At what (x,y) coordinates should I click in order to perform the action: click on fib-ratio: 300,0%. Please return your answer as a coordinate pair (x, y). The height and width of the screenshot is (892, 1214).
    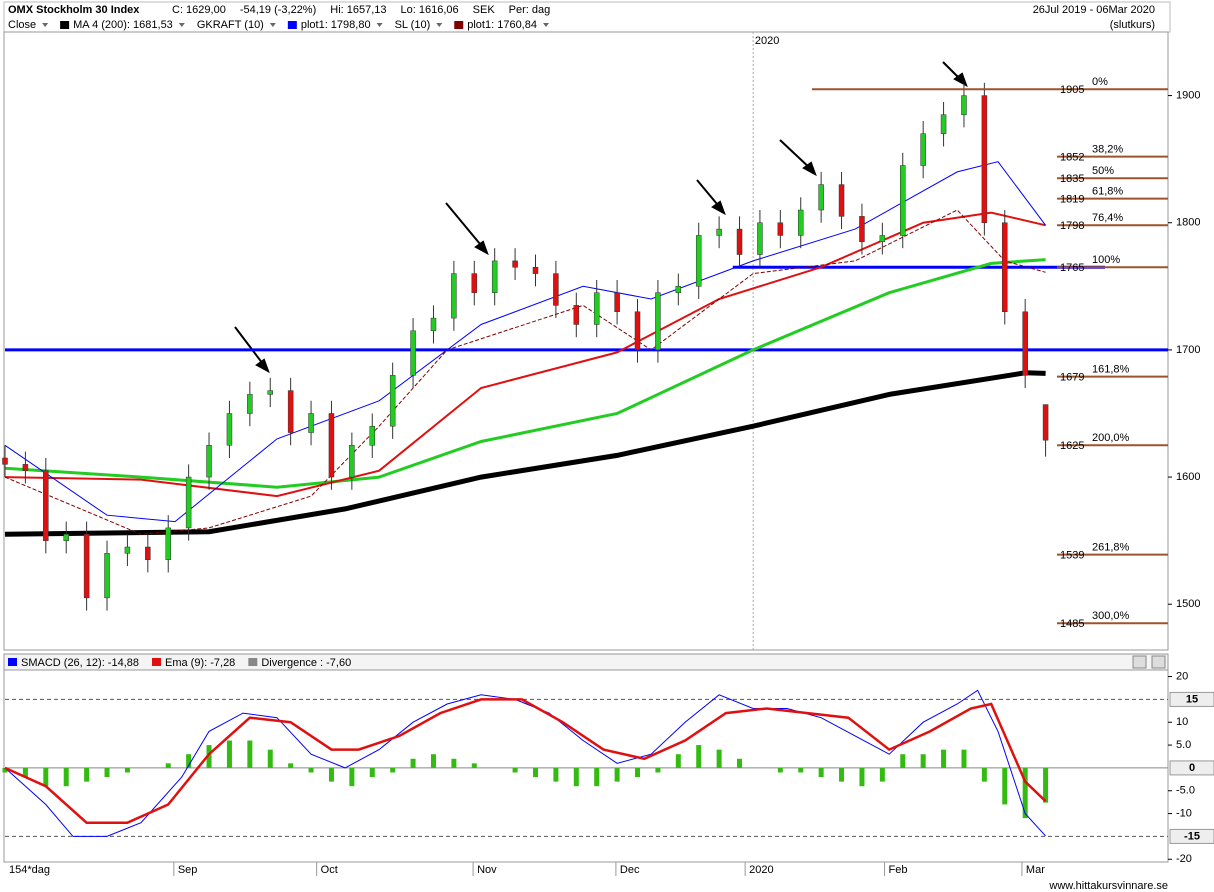
    Looking at the image, I should click on (1111, 616).